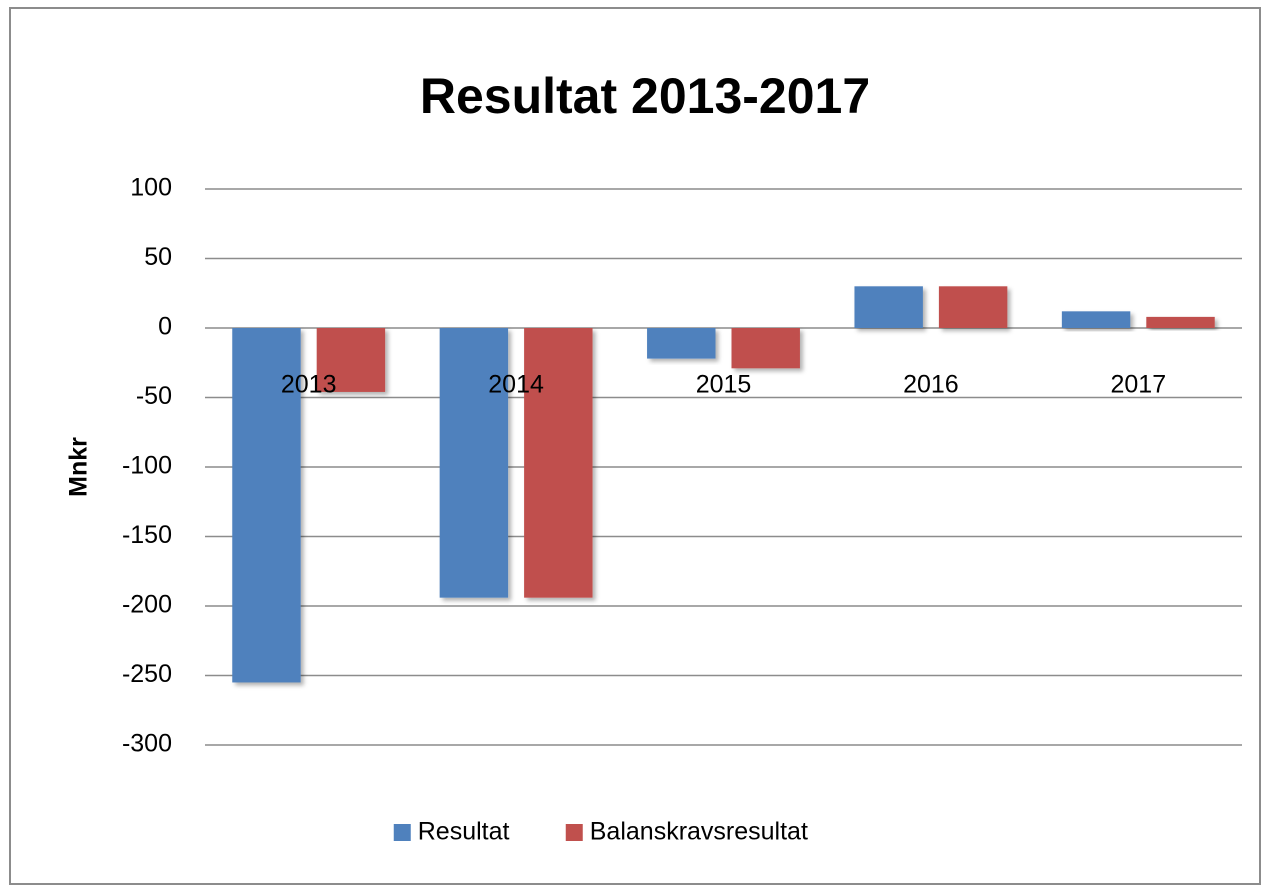 The image size is (1265, 893). I want to click on y-tick-label: -50, so click(154, 396).